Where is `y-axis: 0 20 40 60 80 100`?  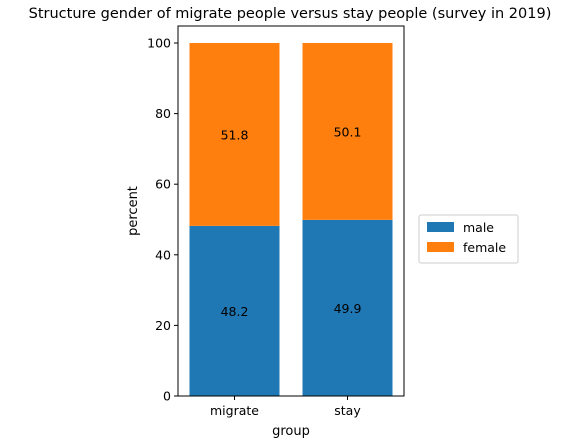 y-axis: 0 20 40 60 80 100 is located at coordinates (162, 220).